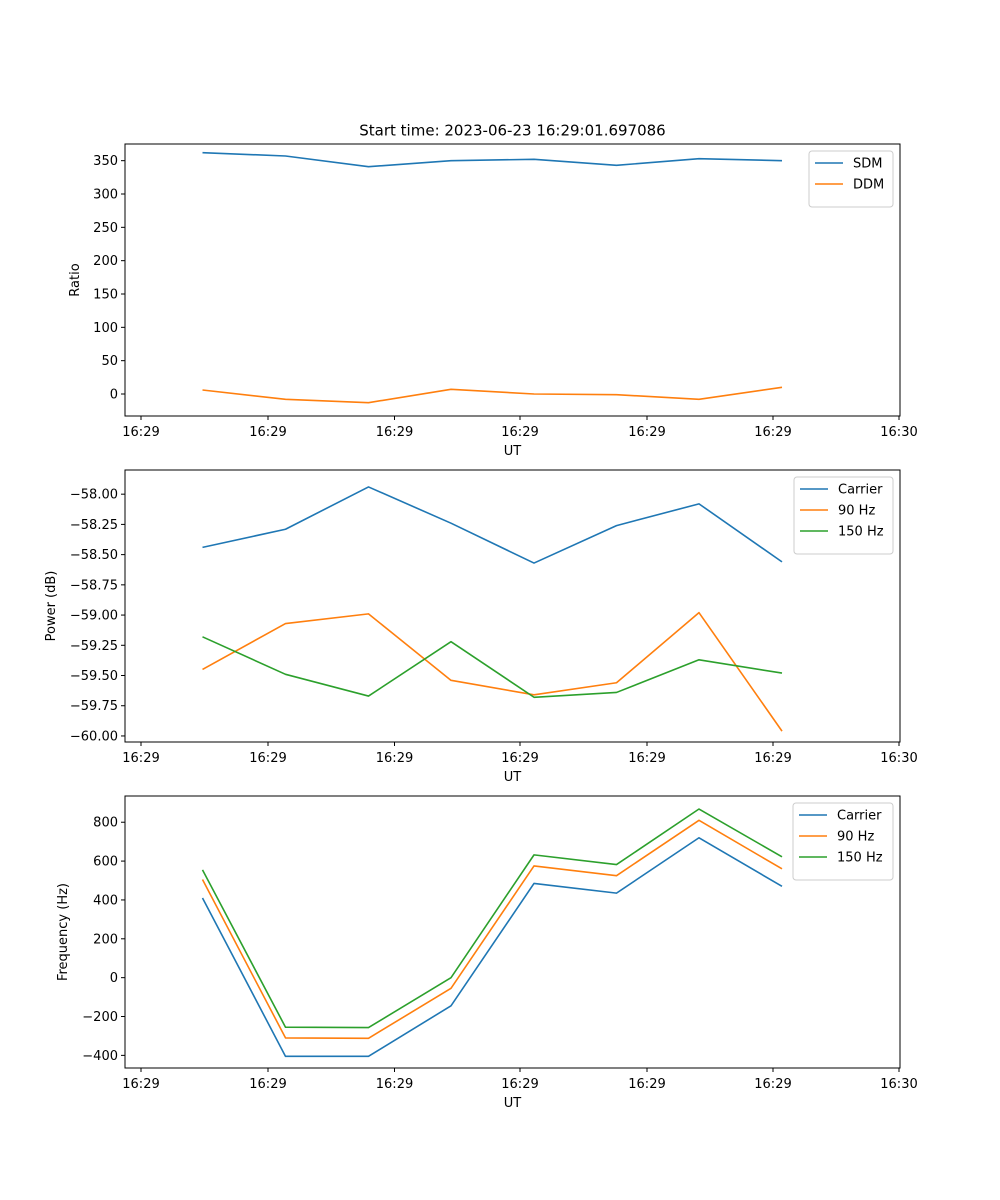 The height and width of the screenshot is (1200, 1000). Describe the element at coordinates (100, 1017) in the screenshot. I see `y-tick-label: −200` at that location.